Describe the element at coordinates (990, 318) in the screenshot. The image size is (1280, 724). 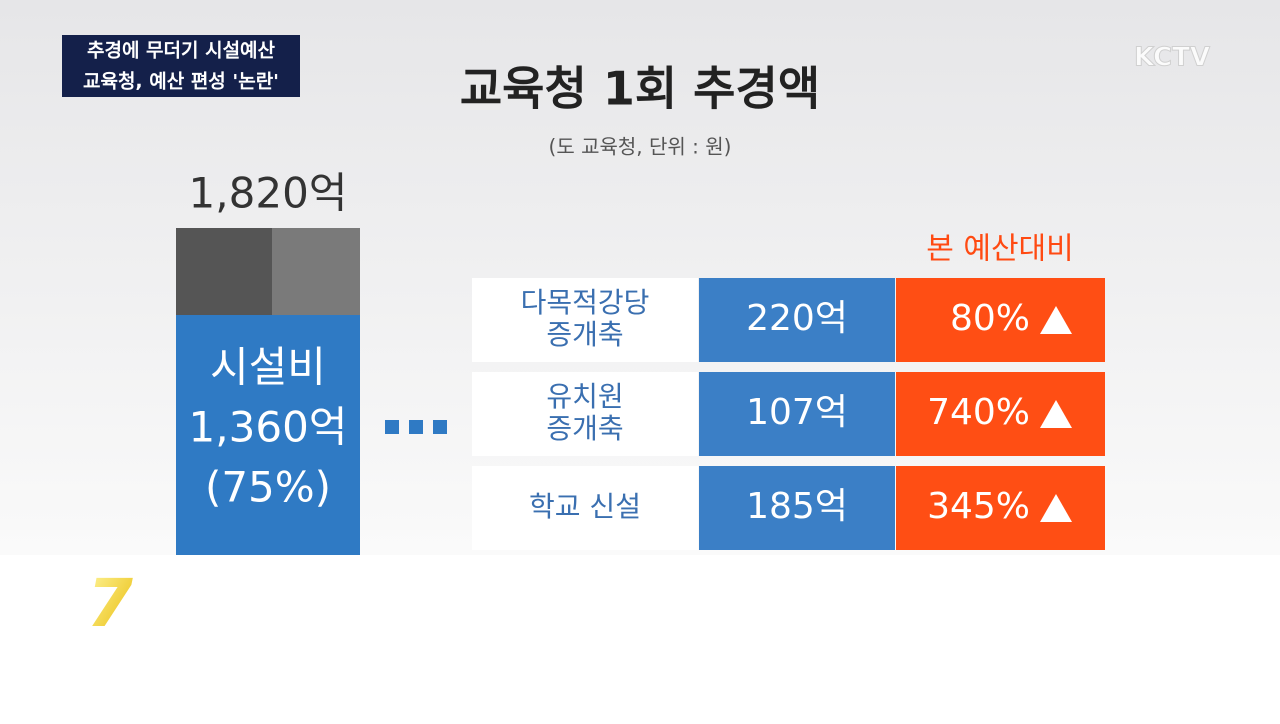
I see `row-change: 80%` at that location.